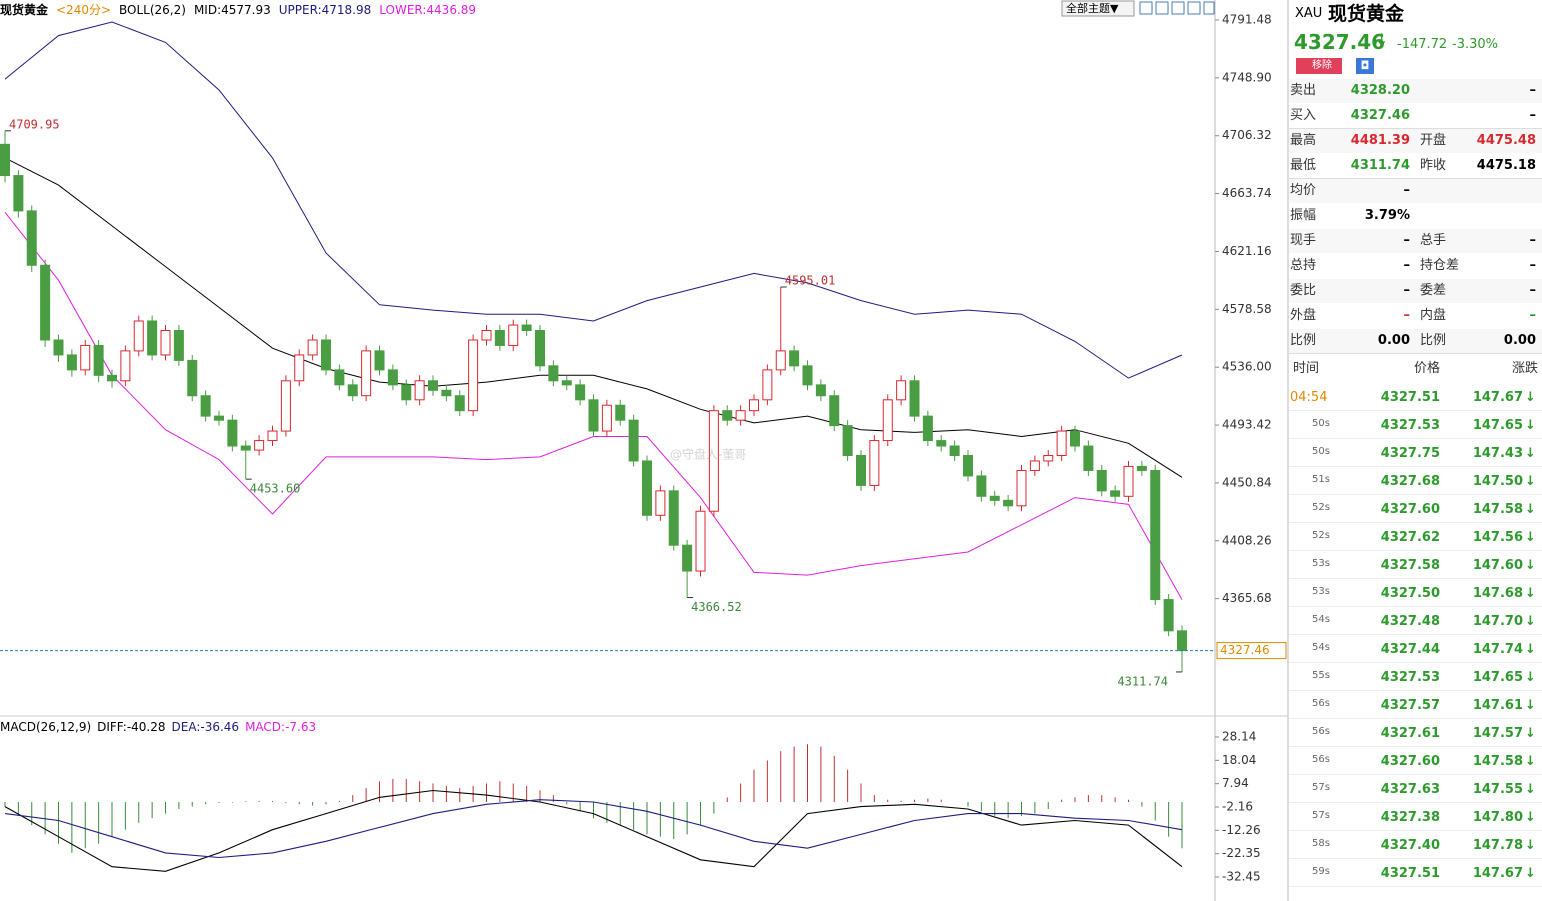 The width and height of the screenshot is (1542, 901). I want to click on tick-price: 4327.44, so click(1410, 649).